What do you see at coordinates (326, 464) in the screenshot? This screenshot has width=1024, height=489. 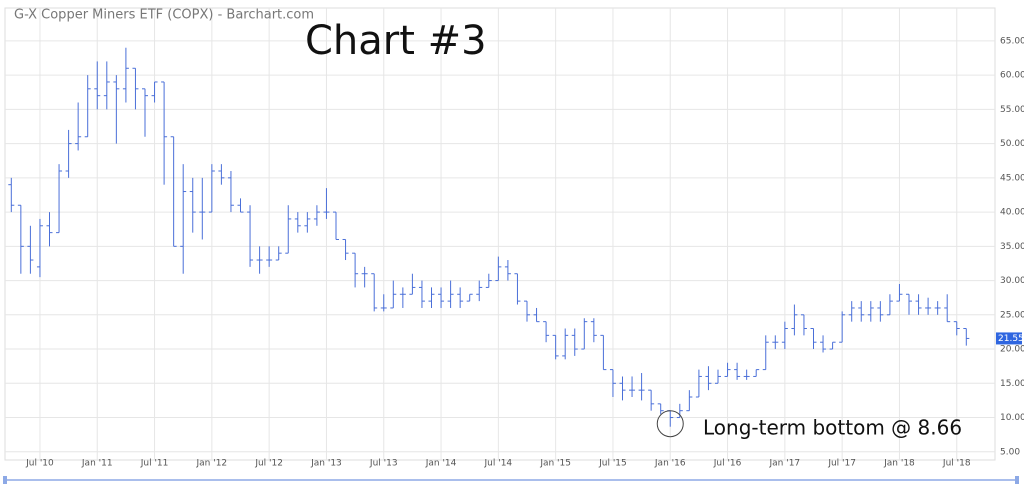 I see `x-tick-label: Jan '13` at bounding box center [326, 464].